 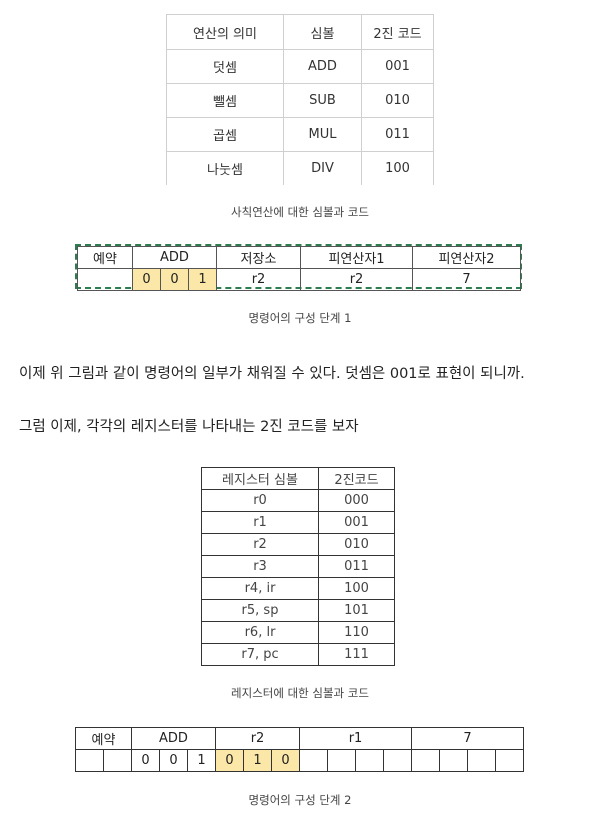 What do you see at coordinates (300, 212) in the screenshot?
I see `ops-caption: 사칙연산에 대한 심볼과 코드` at bounding box center [300, 212].